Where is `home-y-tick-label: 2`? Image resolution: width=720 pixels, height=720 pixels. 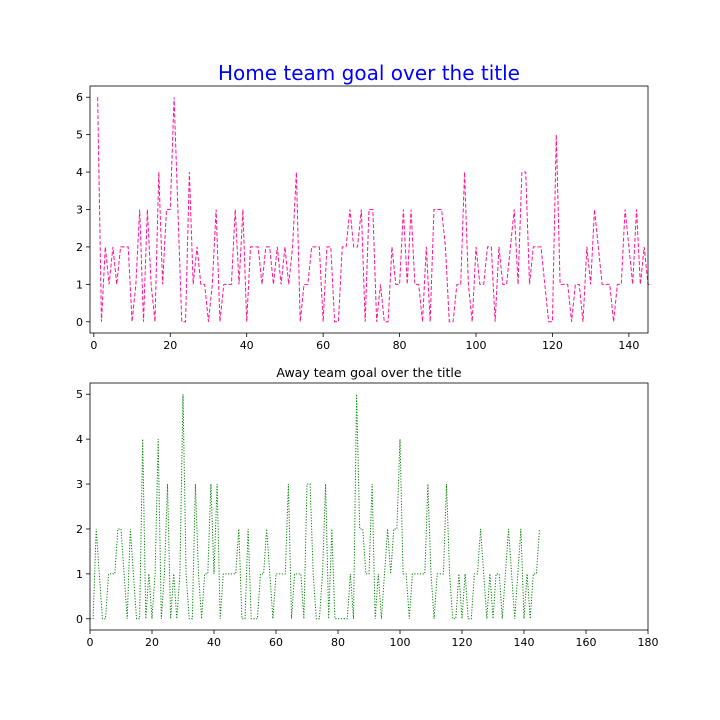
home-y-tick-label: 2 is located at coordinates (79, 247).